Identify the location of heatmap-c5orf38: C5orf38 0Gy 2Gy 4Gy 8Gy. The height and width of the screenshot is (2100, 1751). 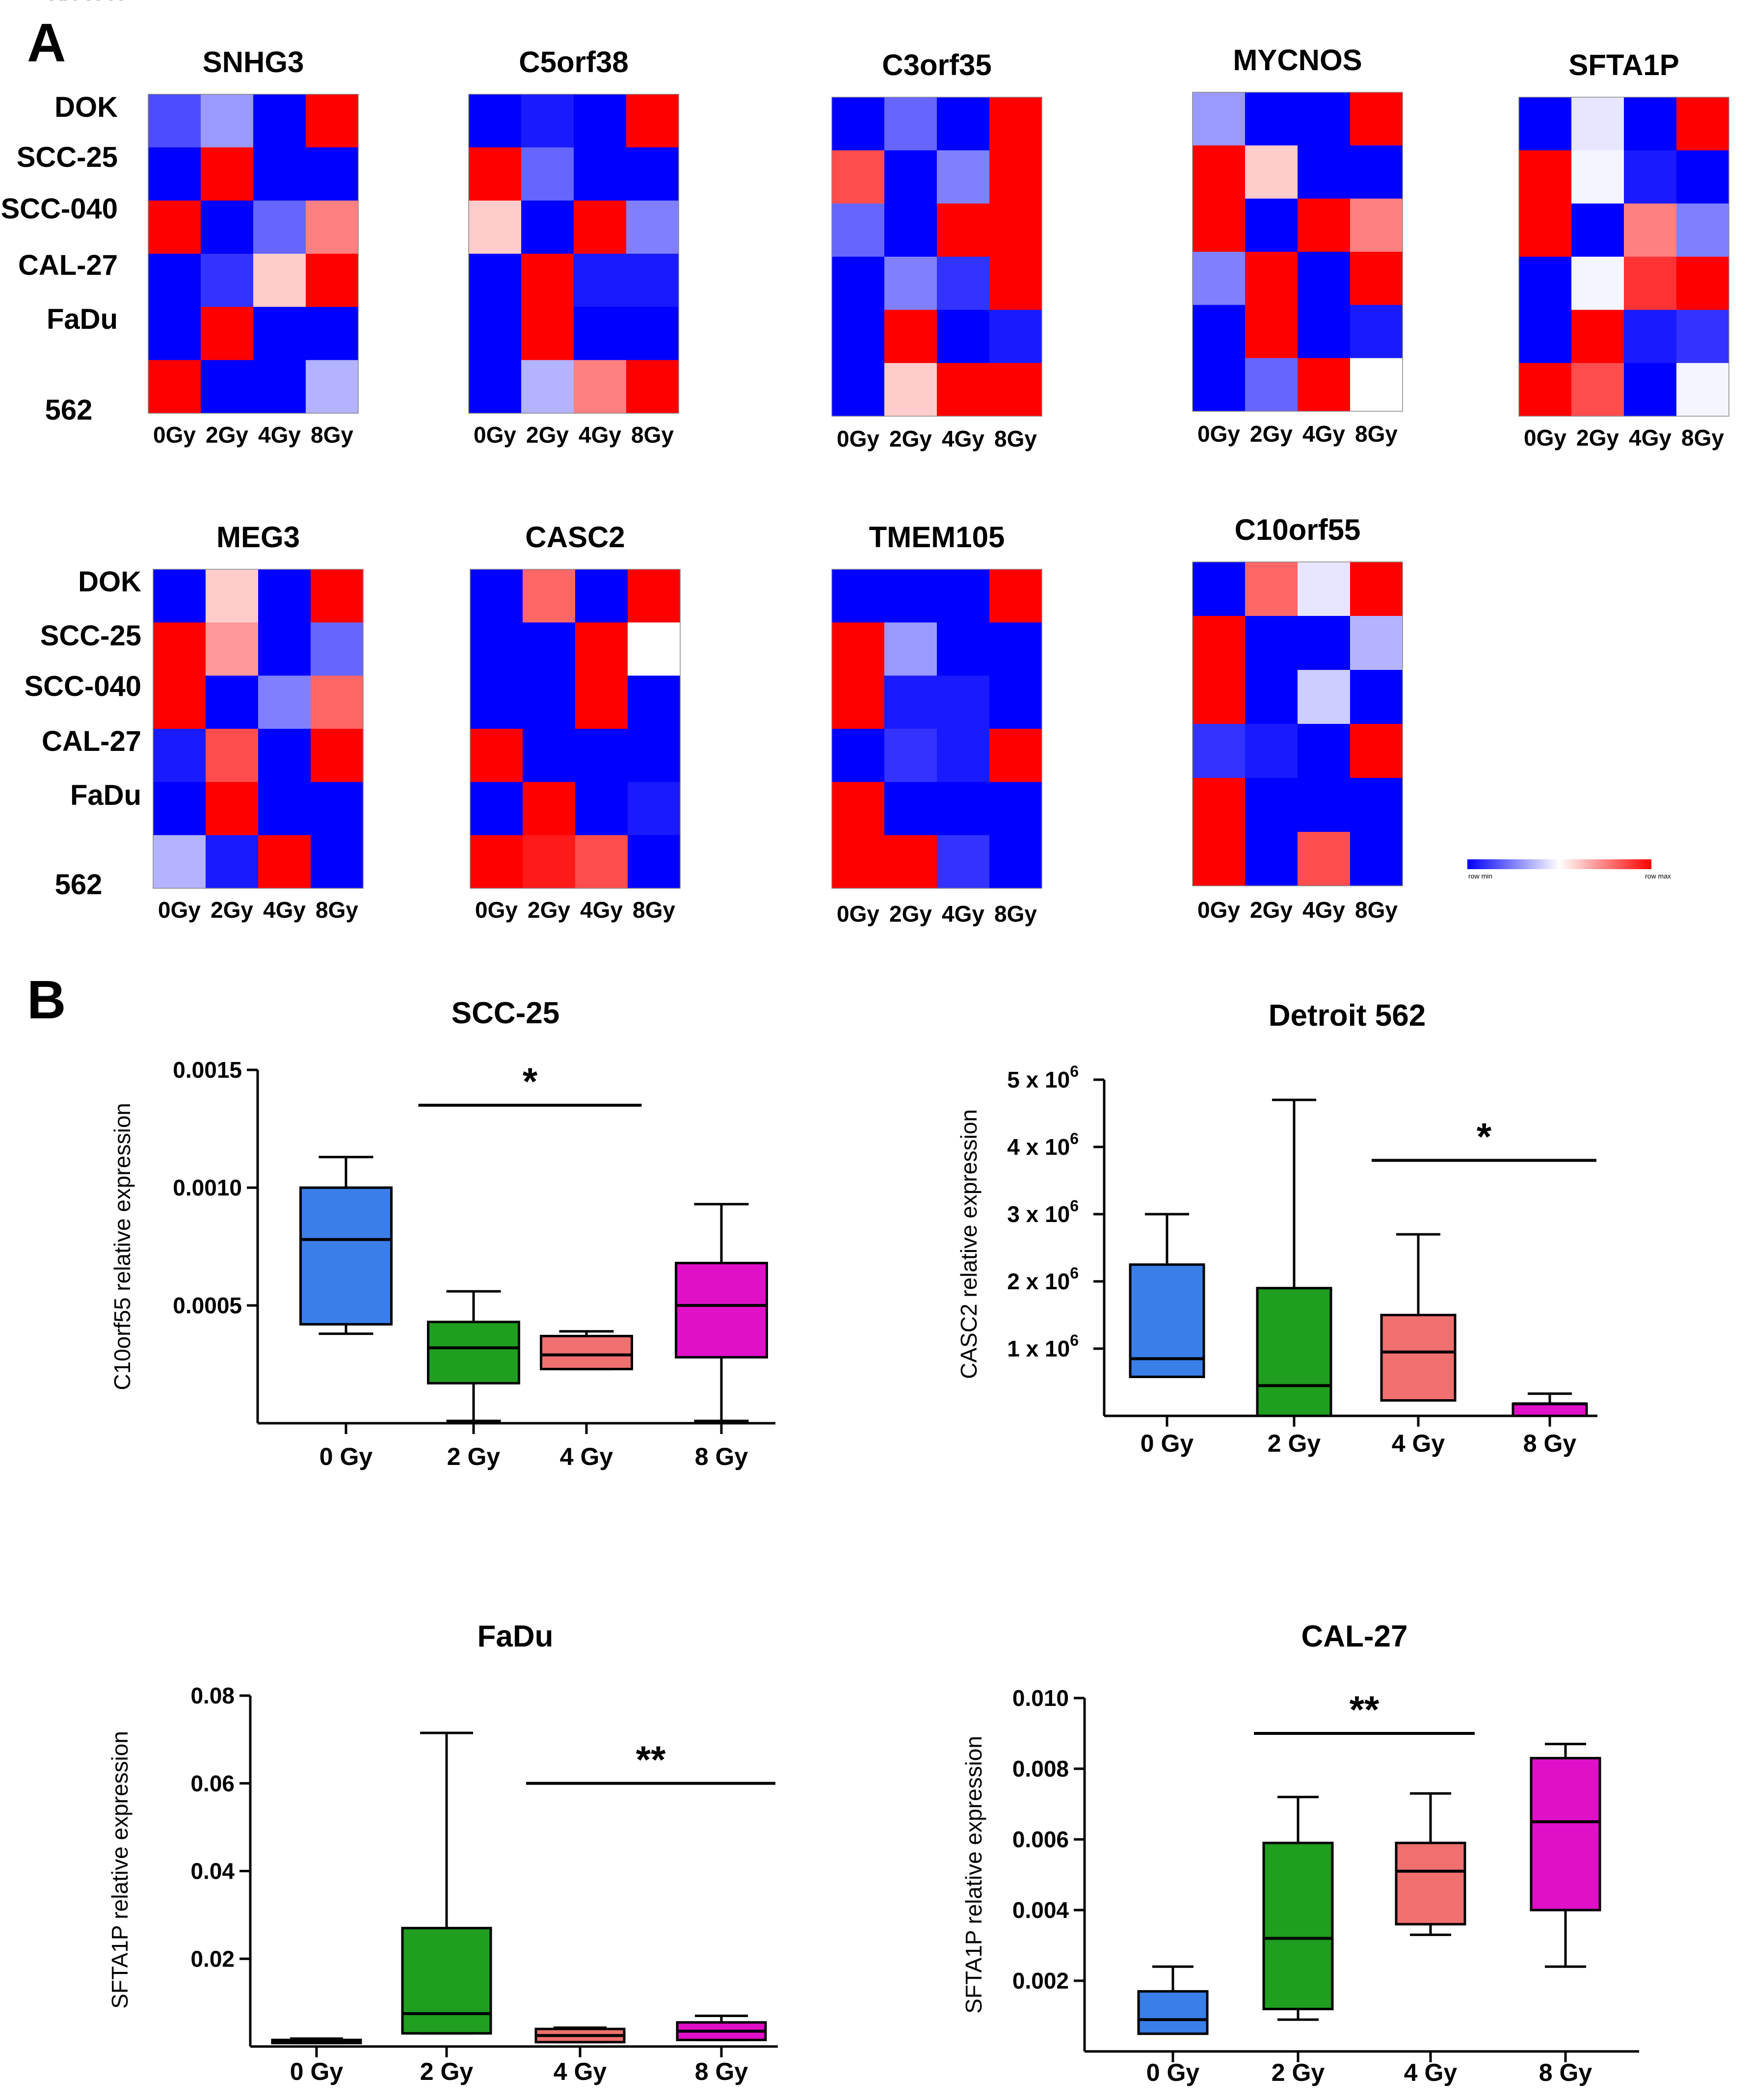
(573, 247).